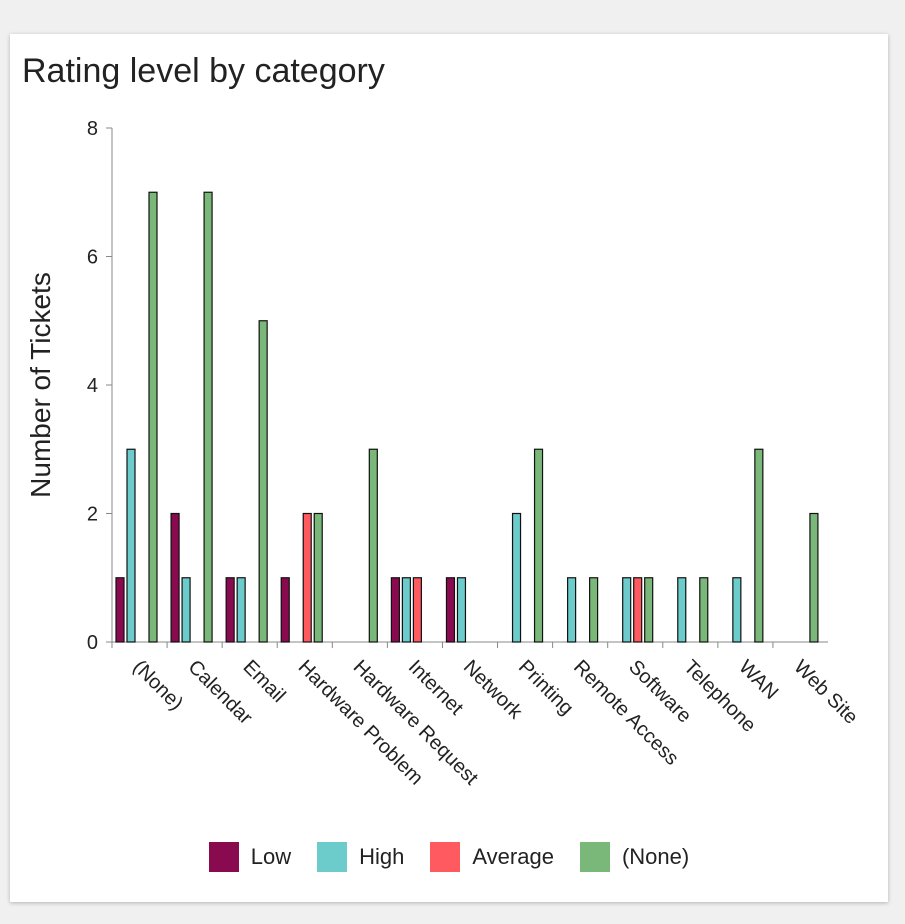 Image resolution: width=905 pixels, height=924 pixels. Describe the element at coordinates (307, 577) in the screenshot. I see `bar-average-hardware-problem` at that location.